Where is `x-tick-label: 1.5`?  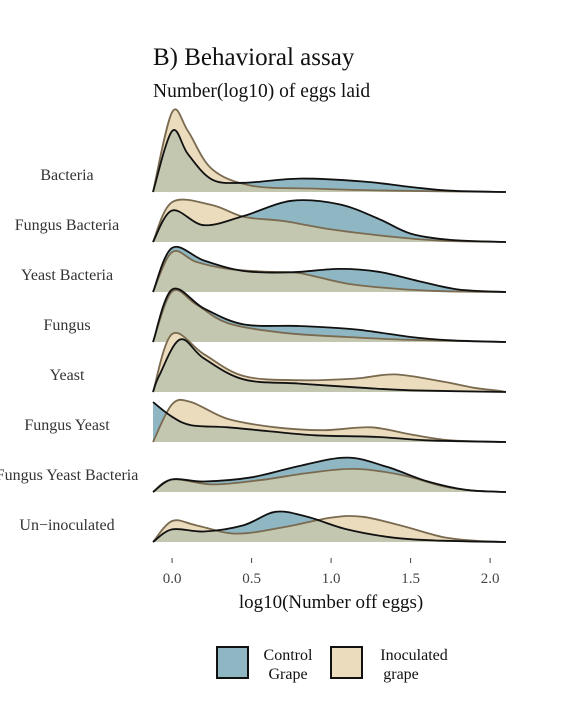
x-tick-label: 1.5 is located at coordinates (410, 579).